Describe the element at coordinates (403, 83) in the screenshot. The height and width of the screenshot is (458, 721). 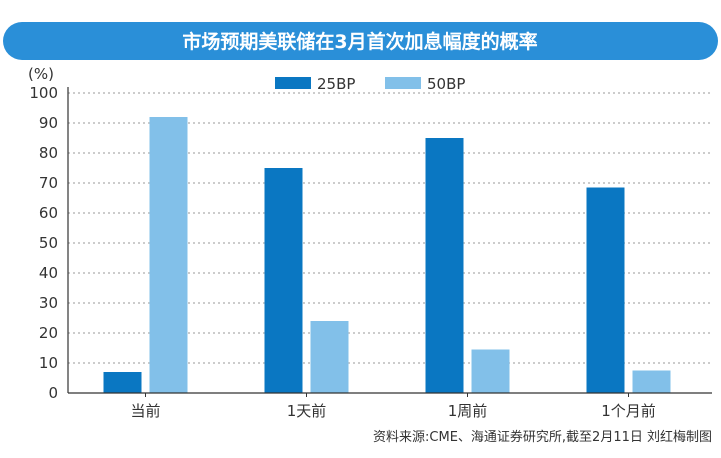
I see `legend-swatch-50BP` at that location.